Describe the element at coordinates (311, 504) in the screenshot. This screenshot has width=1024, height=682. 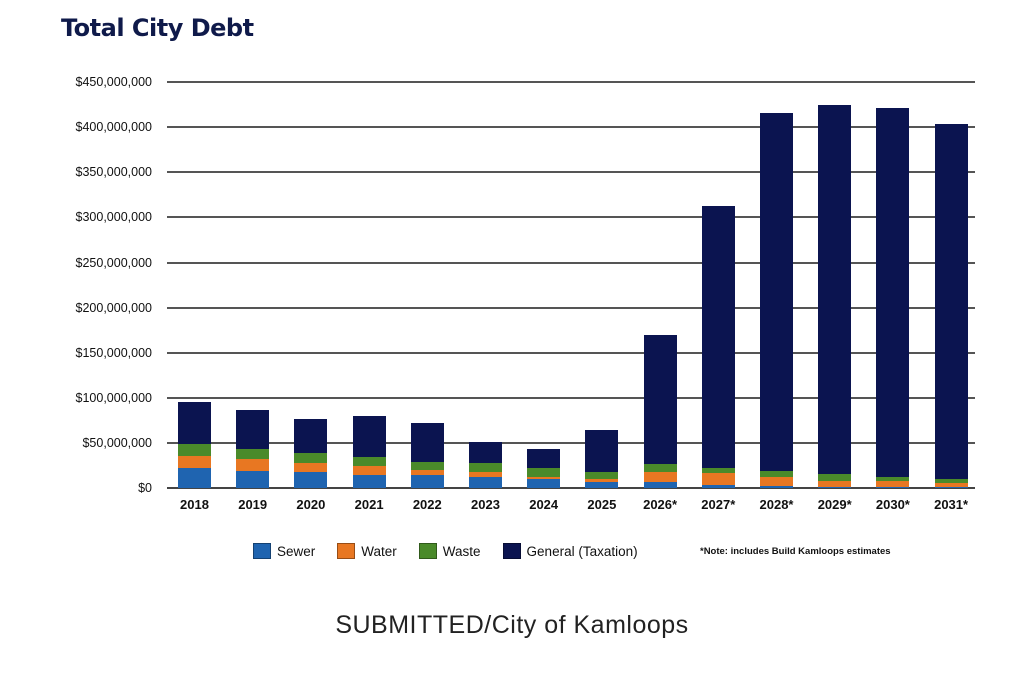
I see `x-axis-tick-label: 2020` at that location.